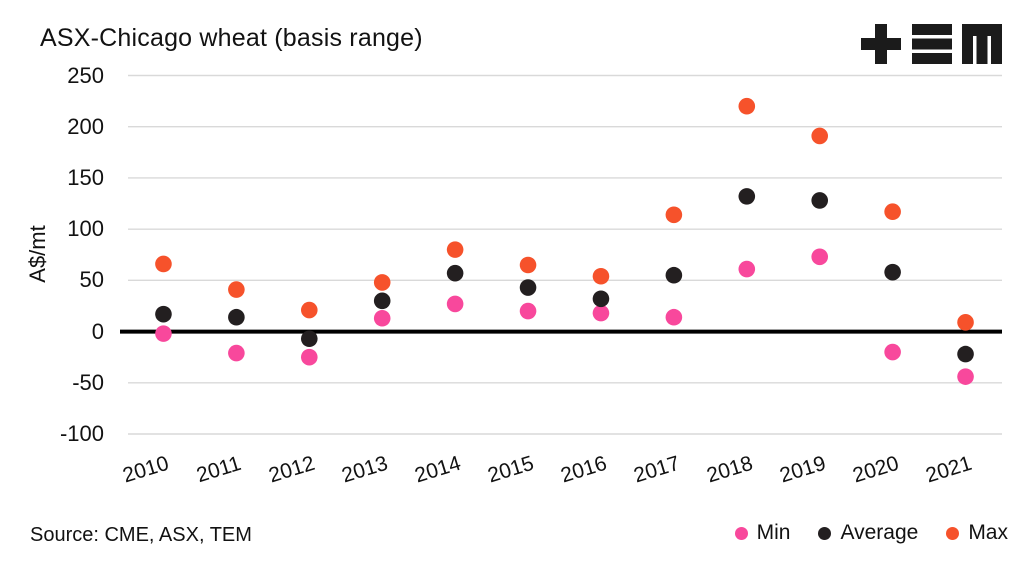 Image resolution: width=1024 pixels, height=569 pixels. I want to click on chart-title: ASX-Chicago wheat (basis range), so click(231, 38).